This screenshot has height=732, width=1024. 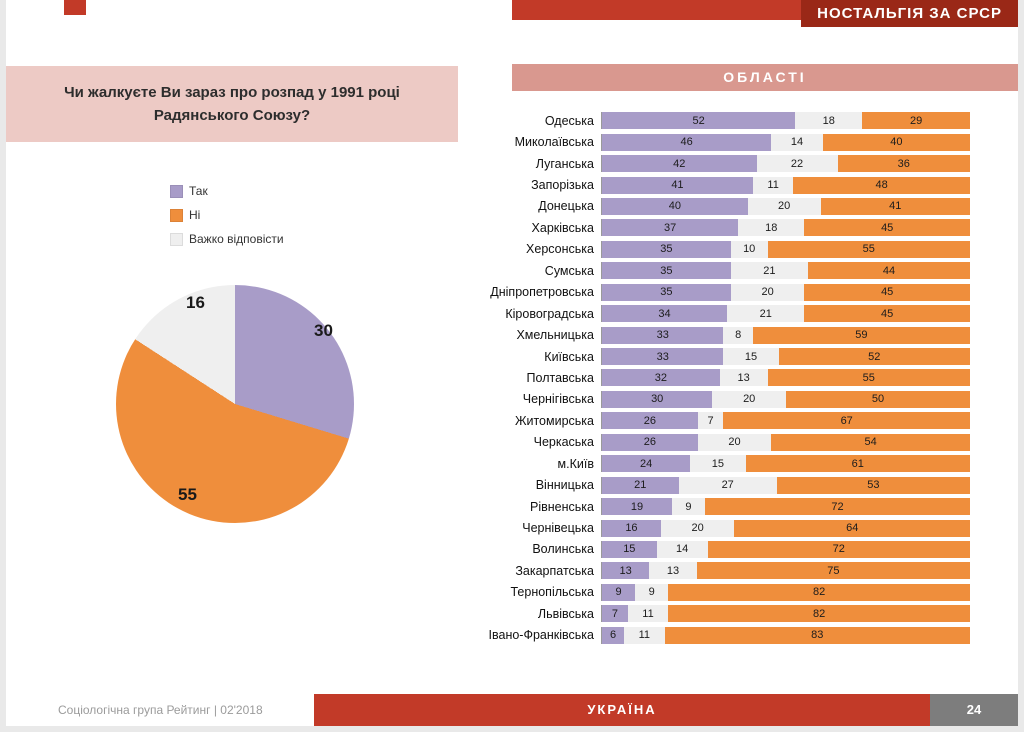 I want to click on region-label: Тернопільська, so click(x=552, y=592).